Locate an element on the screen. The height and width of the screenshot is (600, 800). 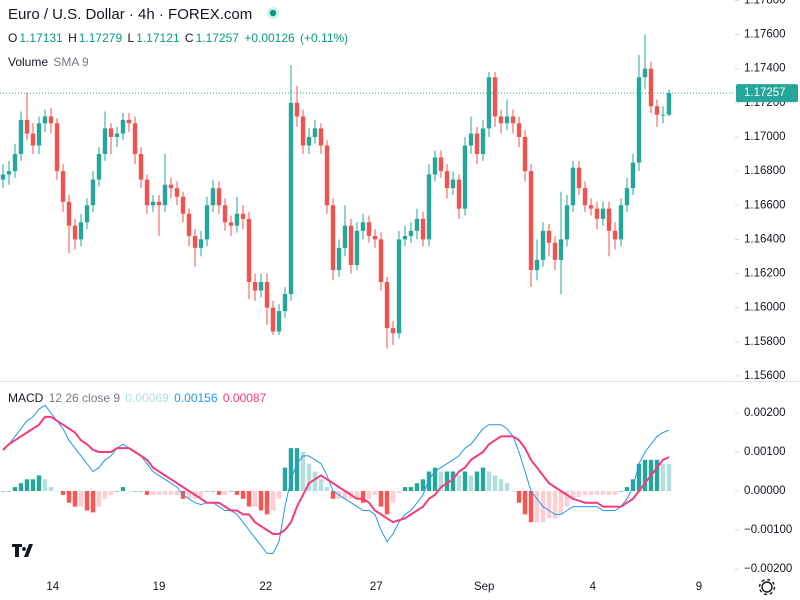
close-label: C is located at coordinates (189, 38).